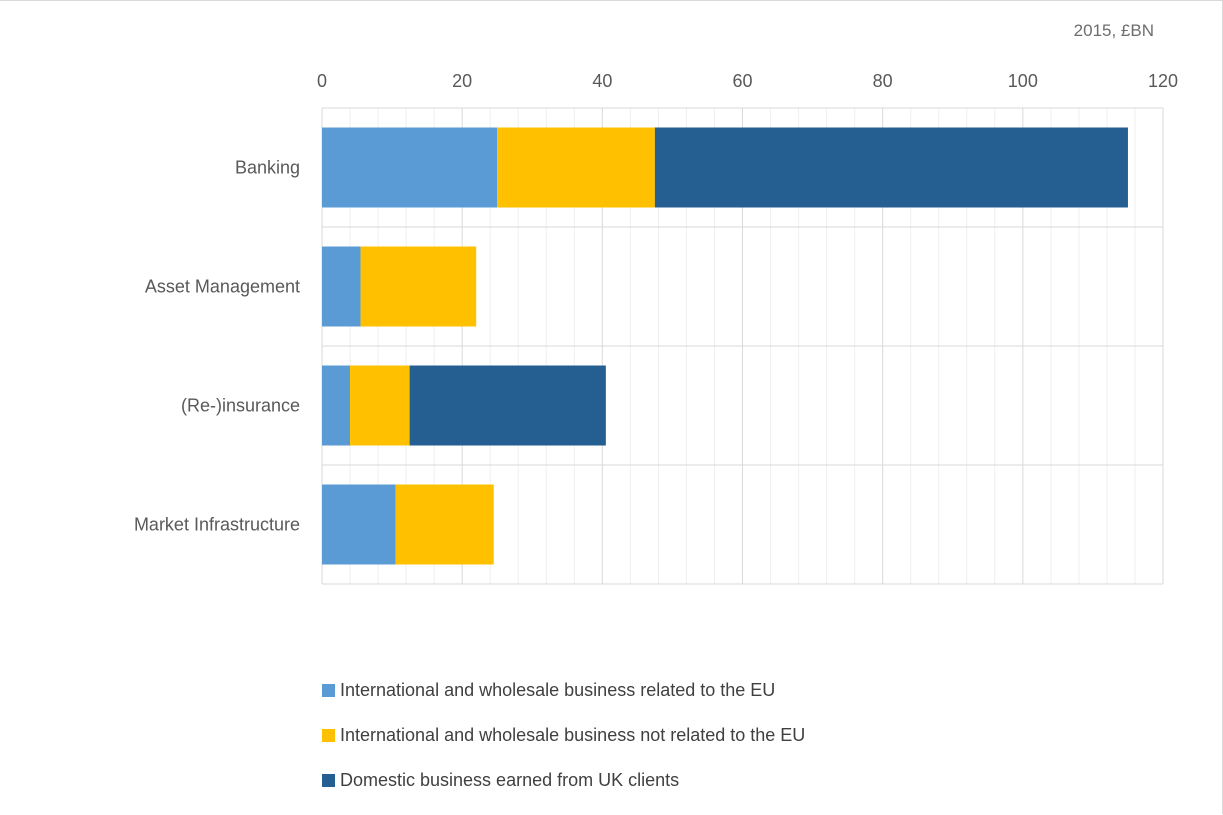 The width and height of the screenshot is (1223, 815). What do you see at coordinates (462, 81) in the screenshot?
I see `x-tick-label: 20` at bounding box center [462, 81].